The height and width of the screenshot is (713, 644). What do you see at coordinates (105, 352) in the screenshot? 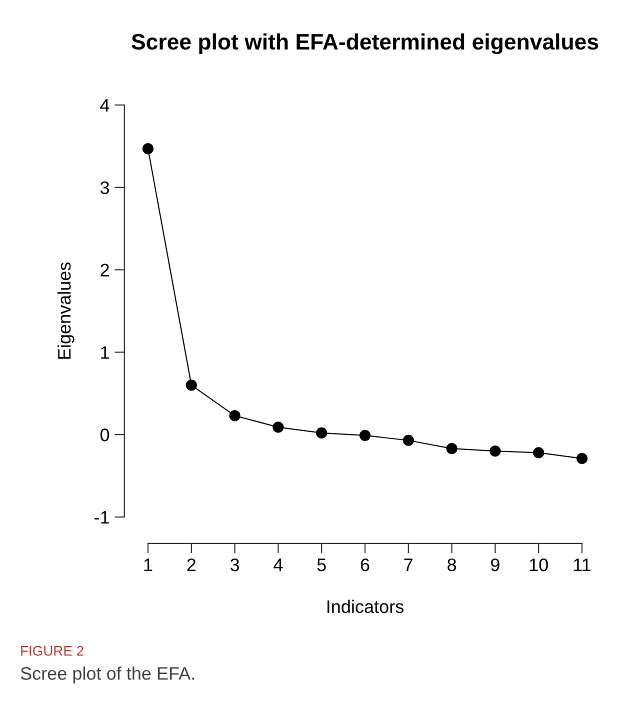
I see `y-tick-label: 1` at bounding box center [105, 352].